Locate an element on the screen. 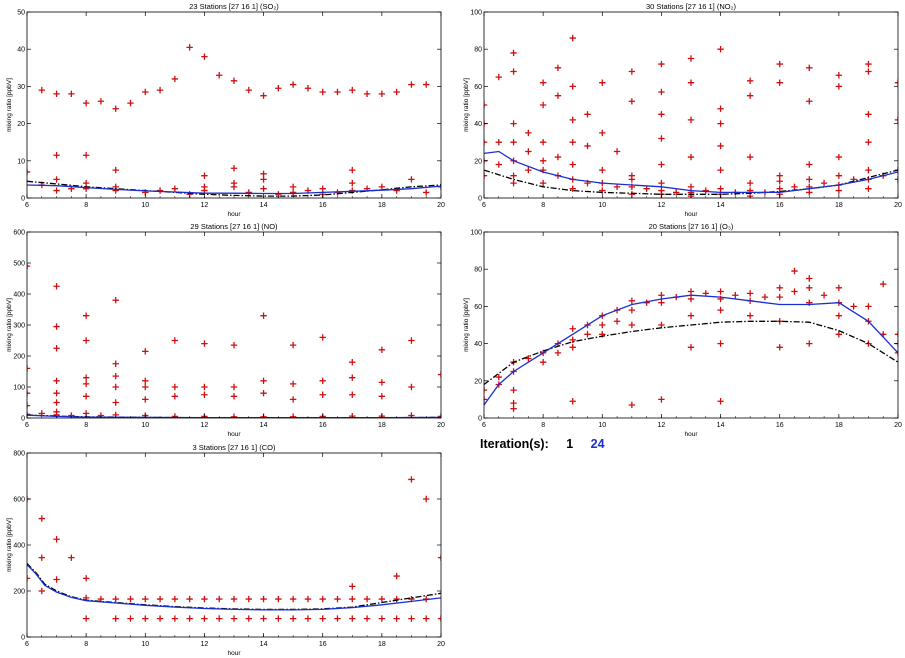  iteration-legend-label: Iteration(s): is located at coordinates (514, 444).